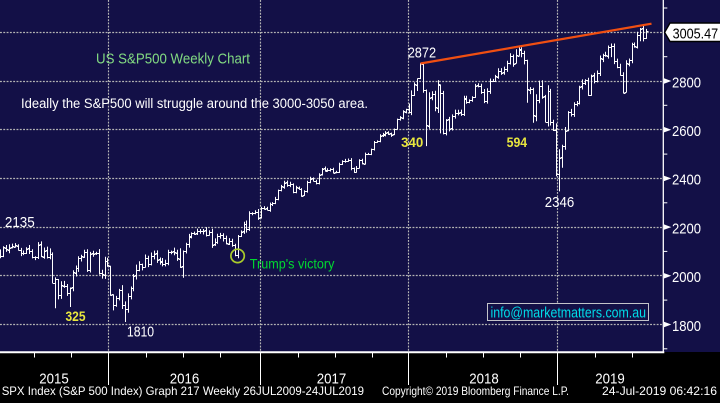 This screenshot has width=720, height=403. I want to click on svg-text: 2000, so click(686, 277).